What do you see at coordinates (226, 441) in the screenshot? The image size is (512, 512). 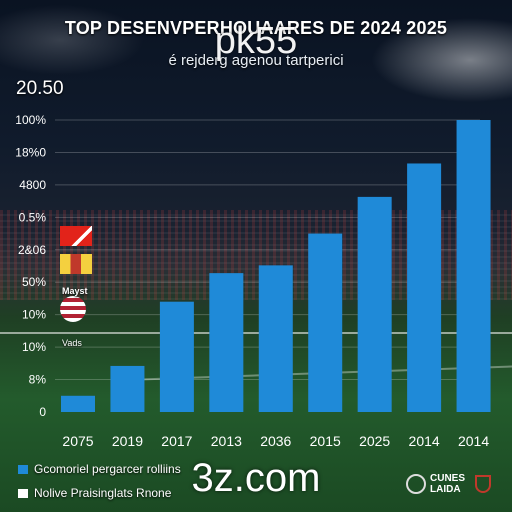 I see `x-tick-label: 2013` at bounding box center [226, 441].